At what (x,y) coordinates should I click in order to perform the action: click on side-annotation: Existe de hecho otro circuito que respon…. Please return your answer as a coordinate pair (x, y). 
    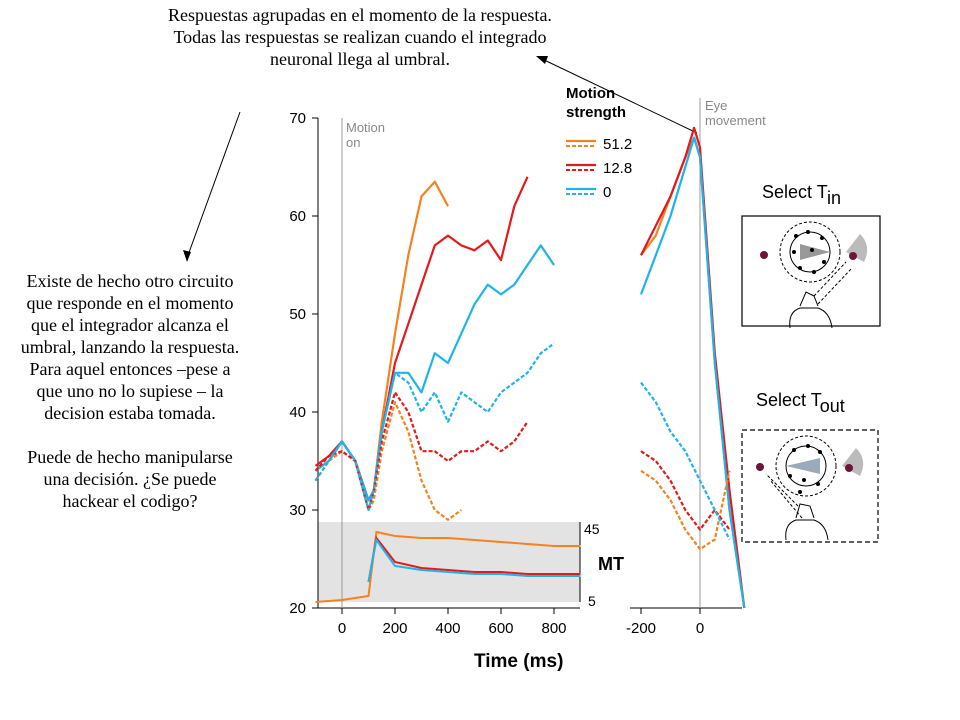
    Looking at the image, I should click on (130, 402).